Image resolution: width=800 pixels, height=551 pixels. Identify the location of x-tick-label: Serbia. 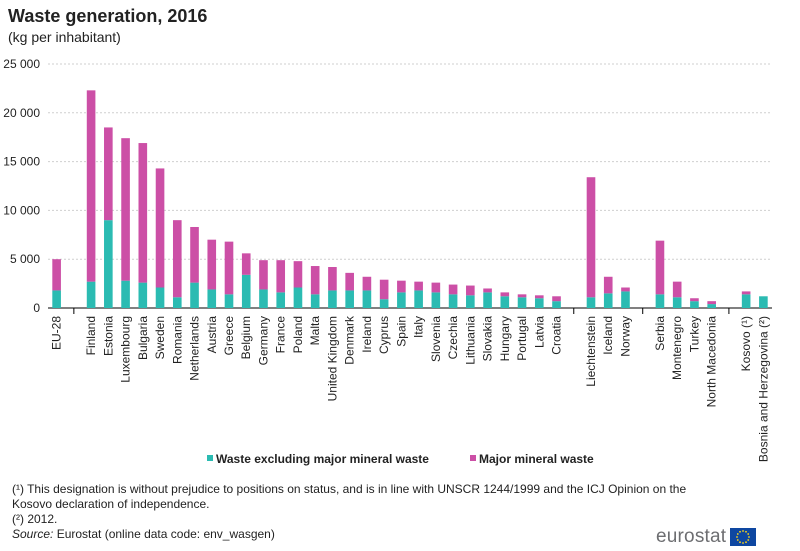
(660, 333).